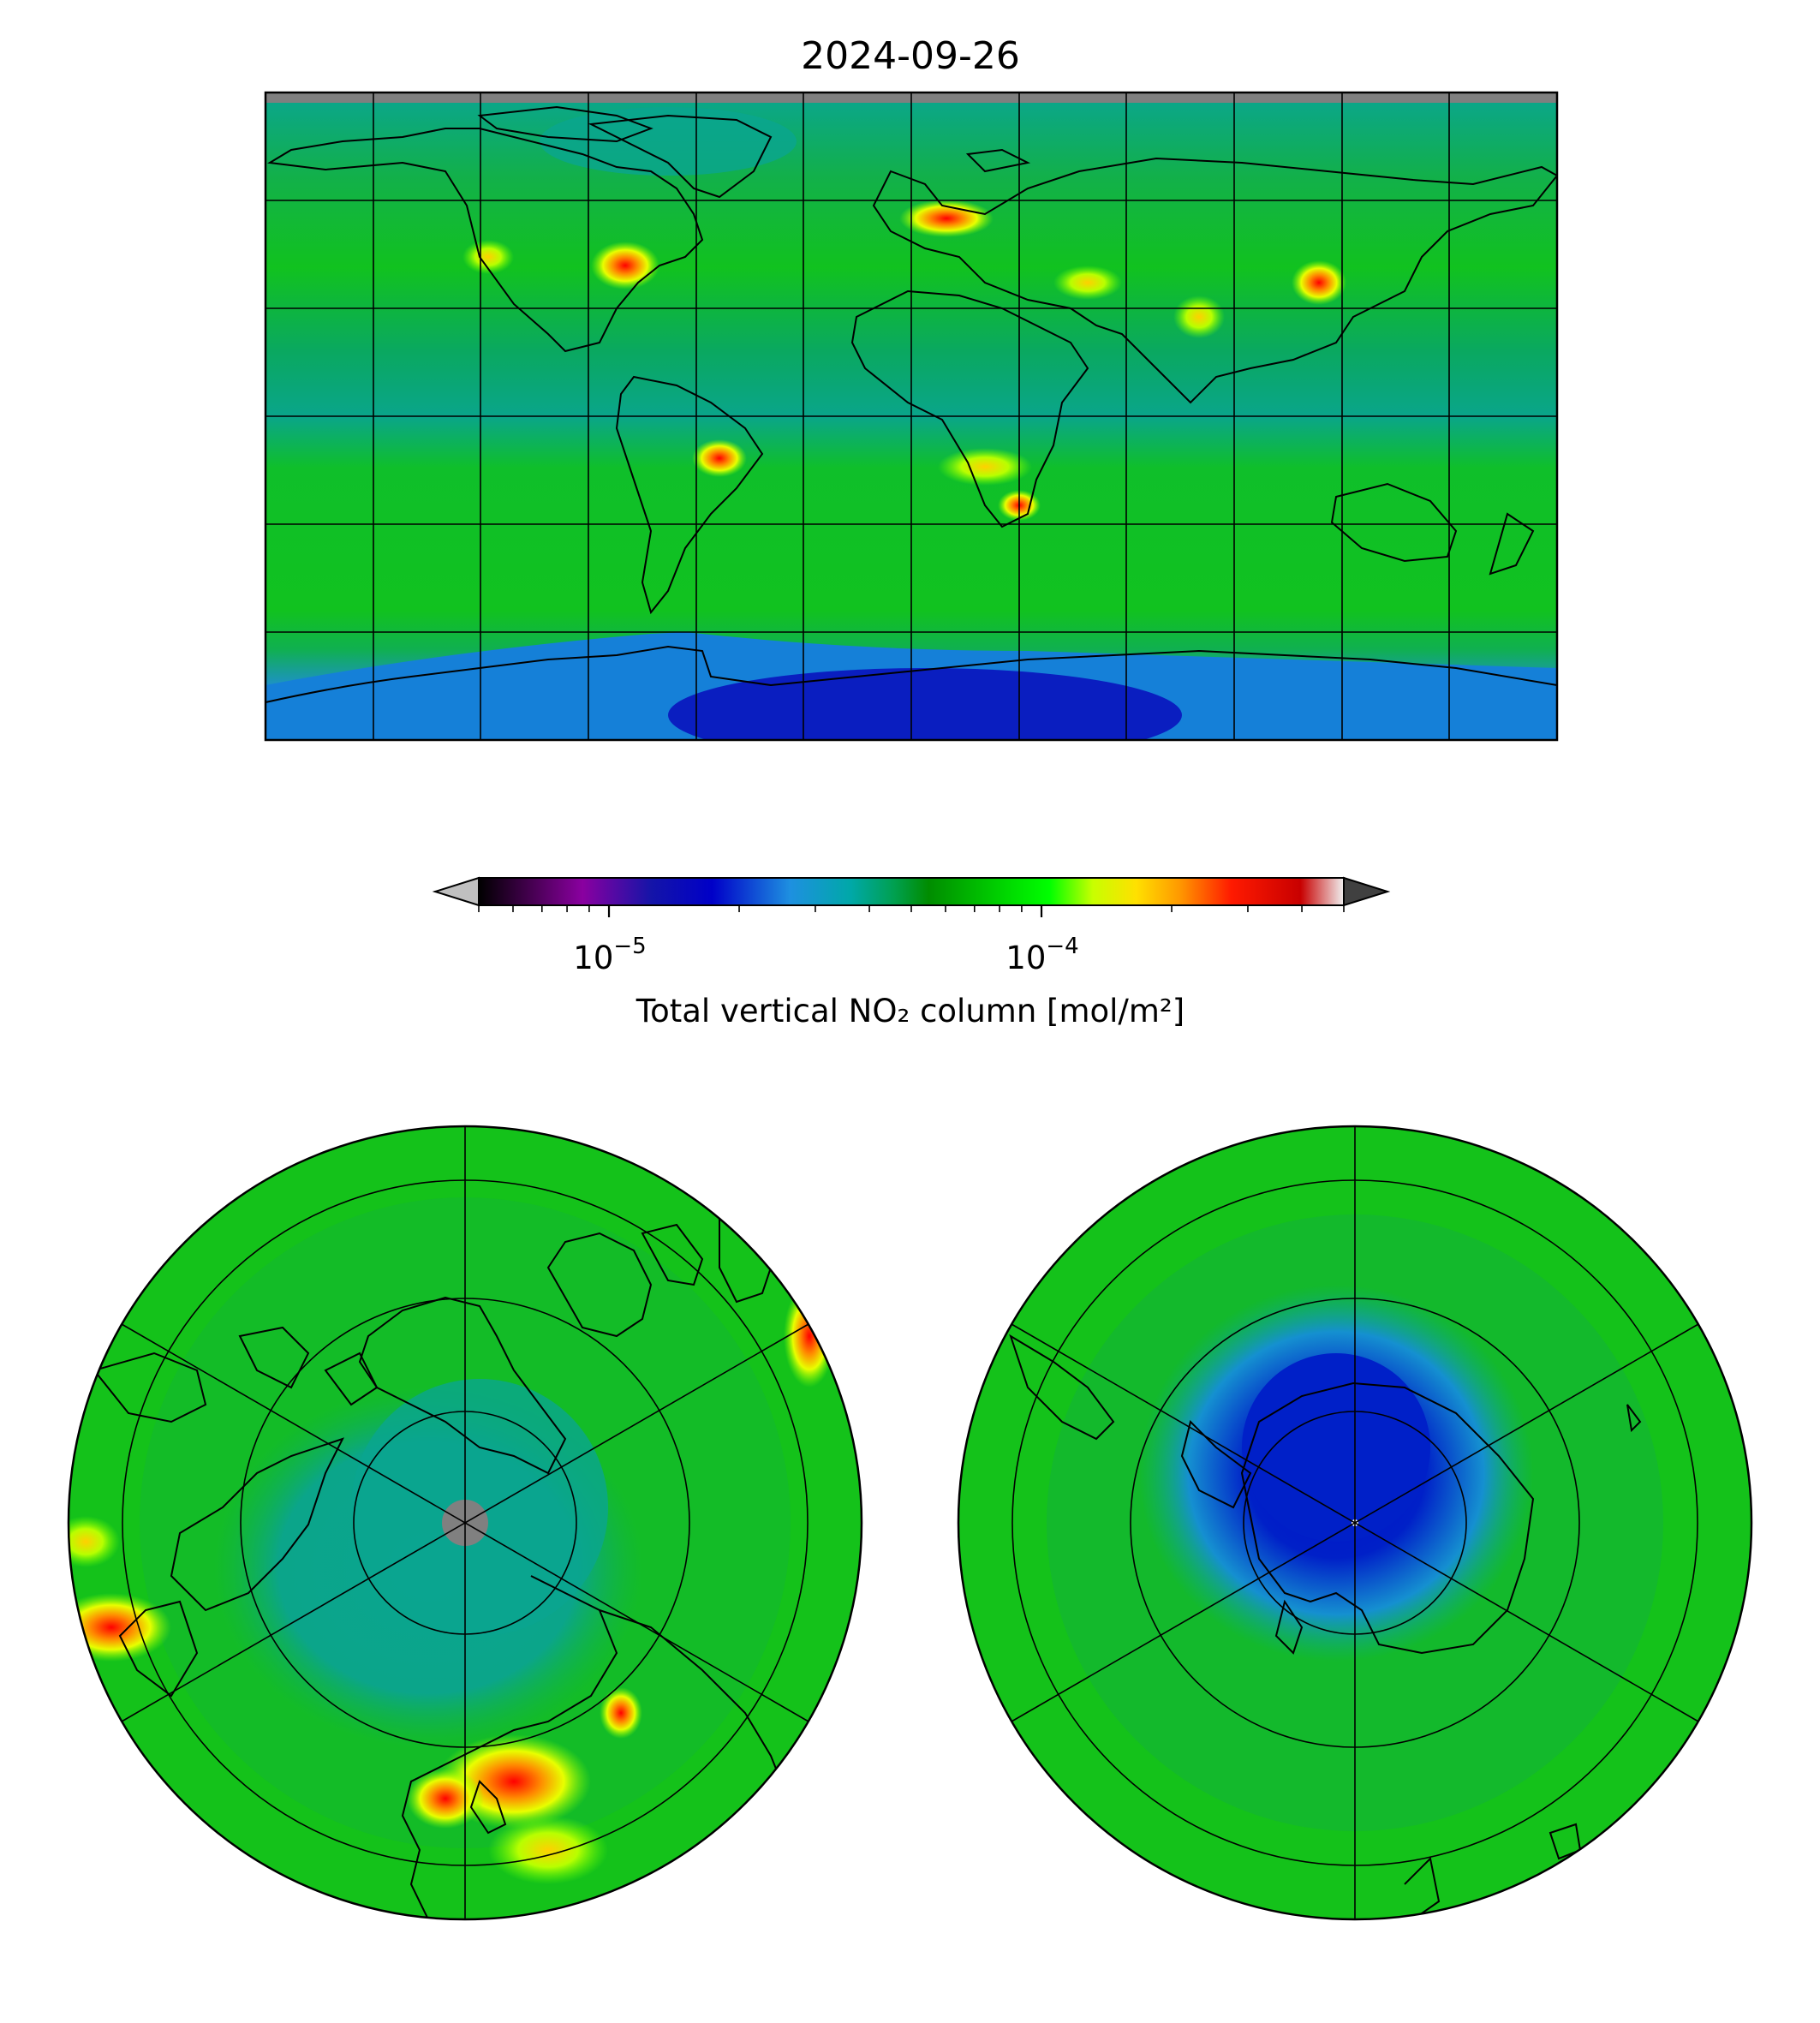 The width and height of the screenshot is (1820, 2023). Describe the element at coordinates (1367, 891) in the screenshot. I see `colorbar-extend-max` at that location.